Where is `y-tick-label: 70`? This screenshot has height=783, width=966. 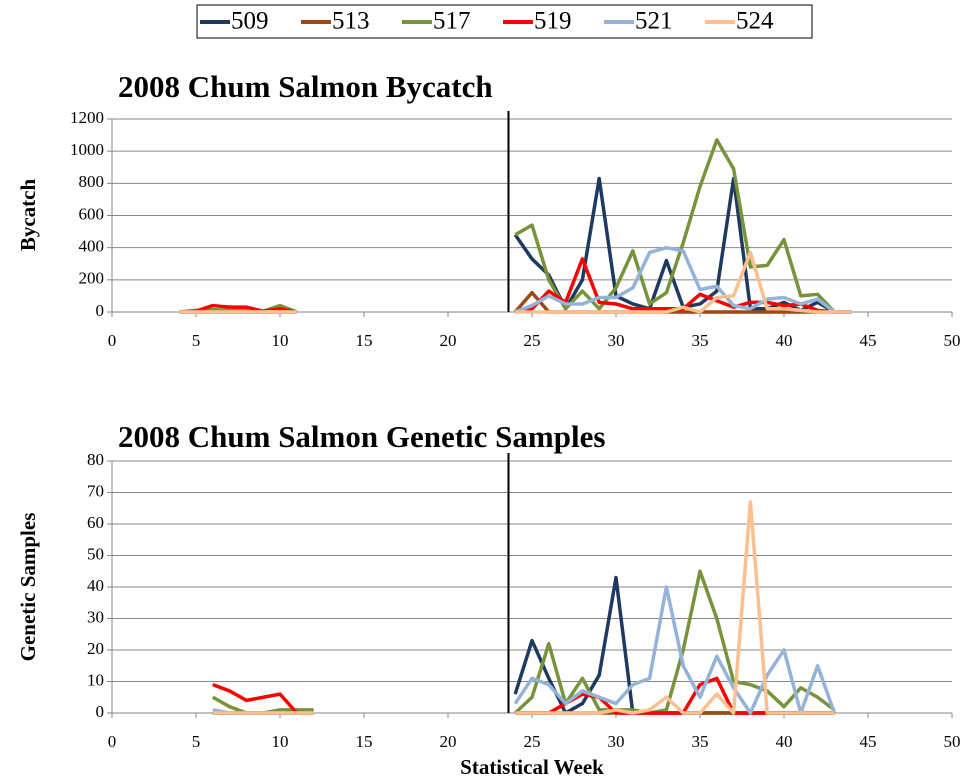
y-tick-label: 70 is located at coordinates (95, 490).